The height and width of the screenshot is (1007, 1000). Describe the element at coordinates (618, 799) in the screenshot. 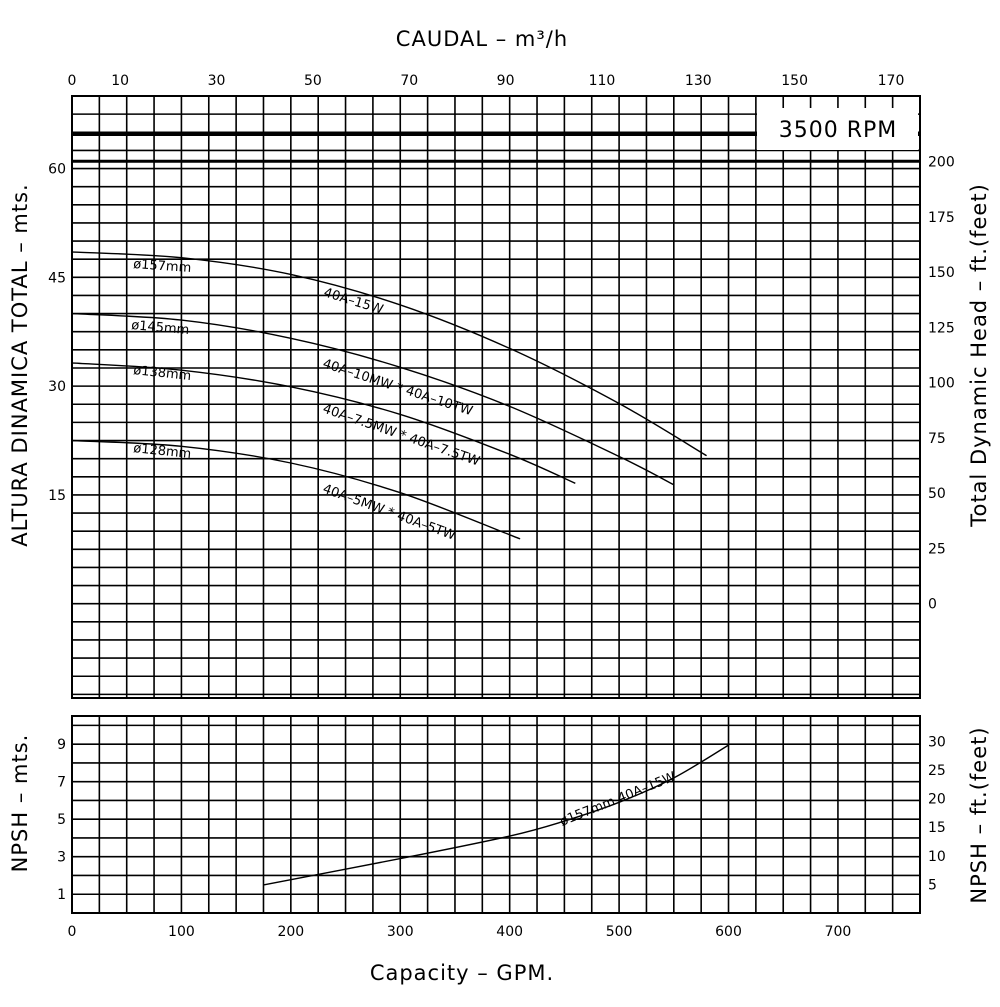

I see `npsh-curve-label: ø157mm 40A–15W` at that location.